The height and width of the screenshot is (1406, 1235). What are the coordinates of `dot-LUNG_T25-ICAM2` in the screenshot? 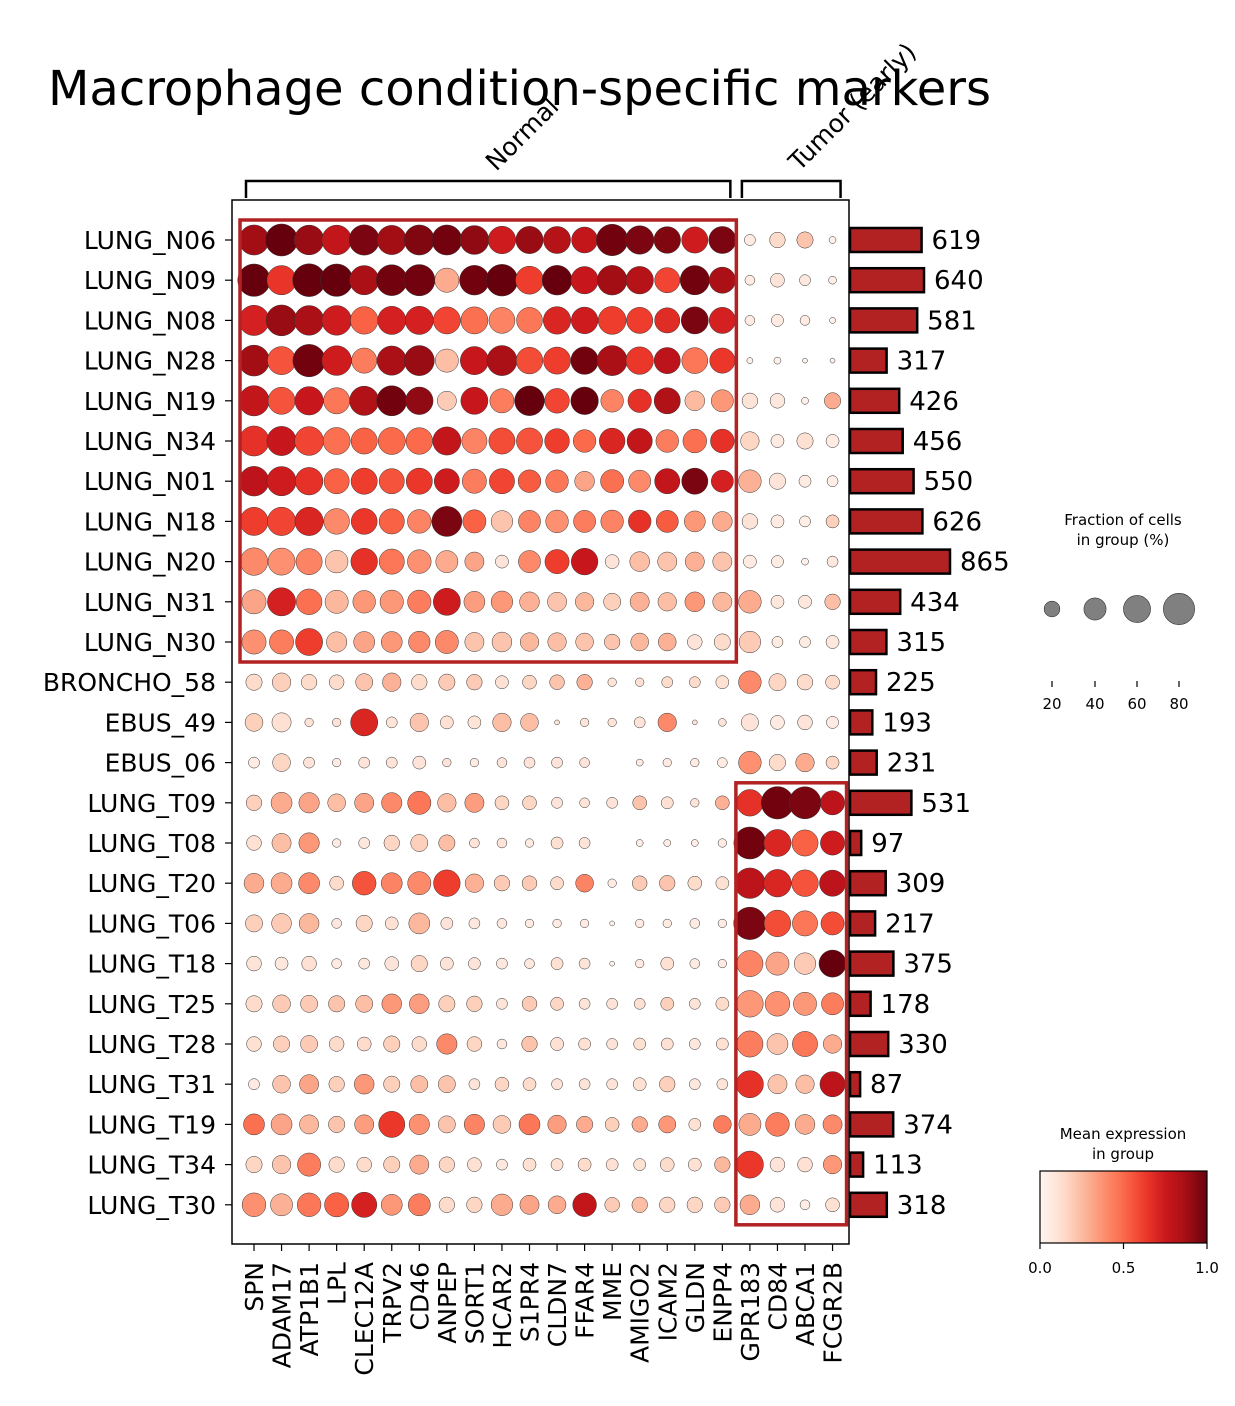 It's located at (667, 1004).